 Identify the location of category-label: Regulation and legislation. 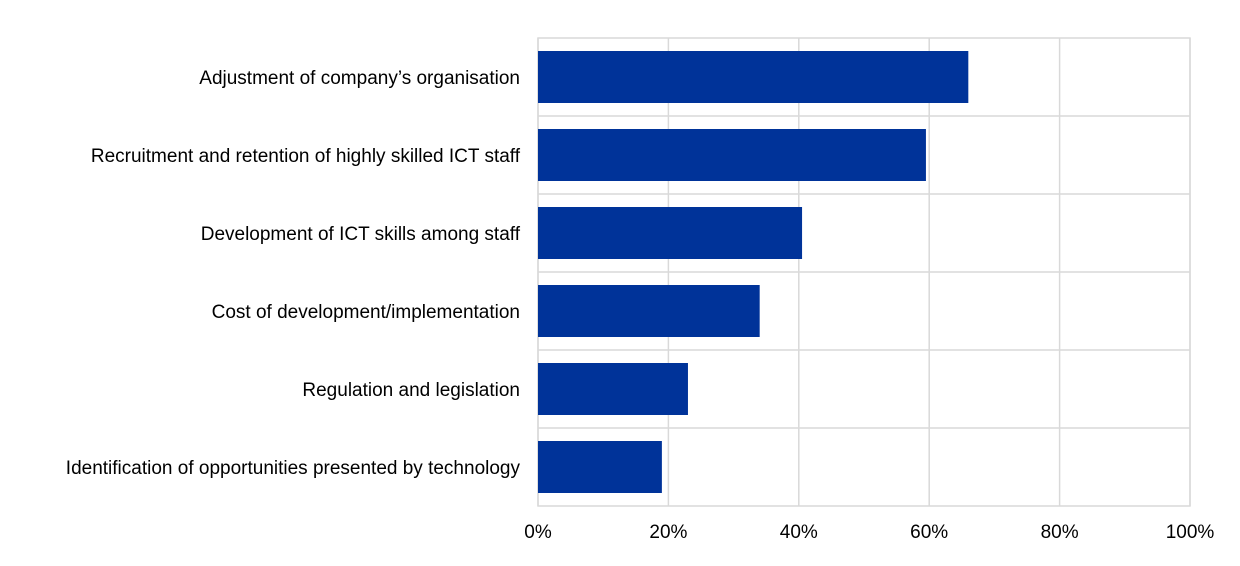
(411, 390).